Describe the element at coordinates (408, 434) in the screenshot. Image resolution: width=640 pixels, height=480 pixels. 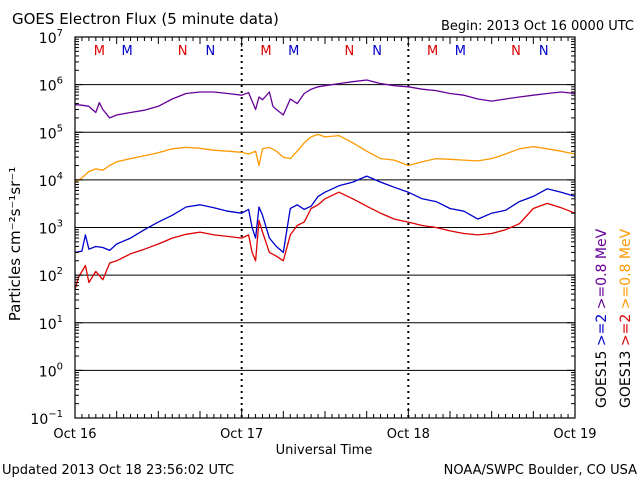
I see `x-tick-label: Oct 18` at that location.